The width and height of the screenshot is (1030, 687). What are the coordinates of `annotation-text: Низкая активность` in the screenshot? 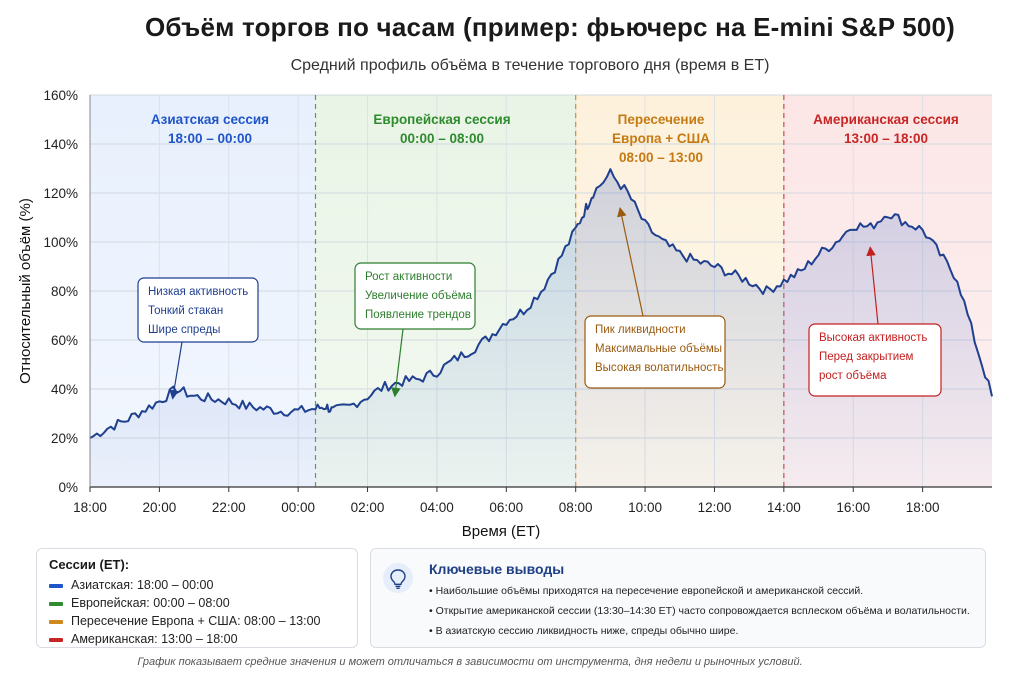 It's located at (198, 292).